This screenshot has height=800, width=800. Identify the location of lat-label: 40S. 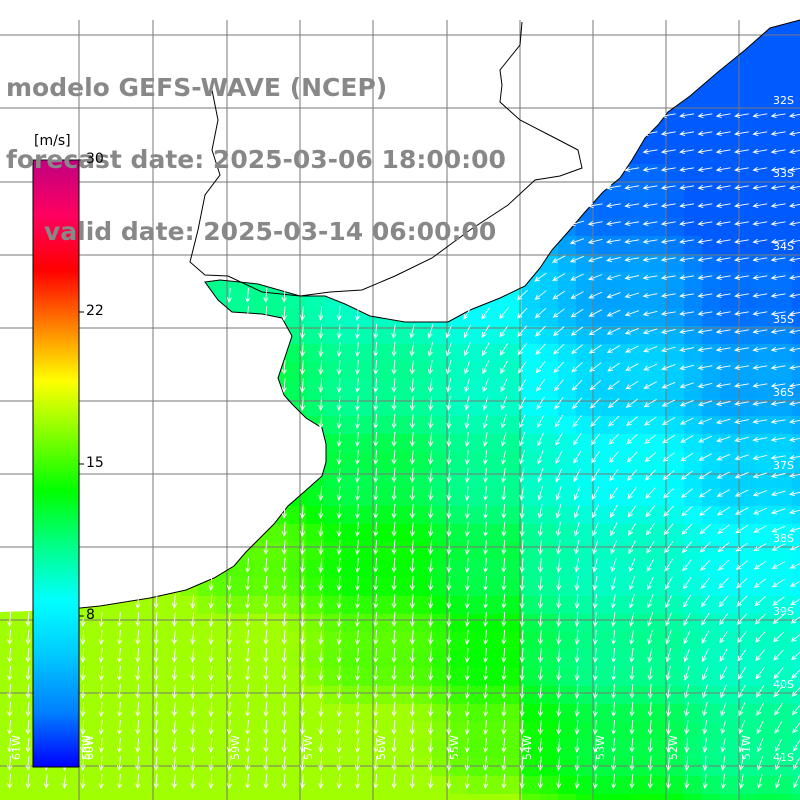
(783, 684).